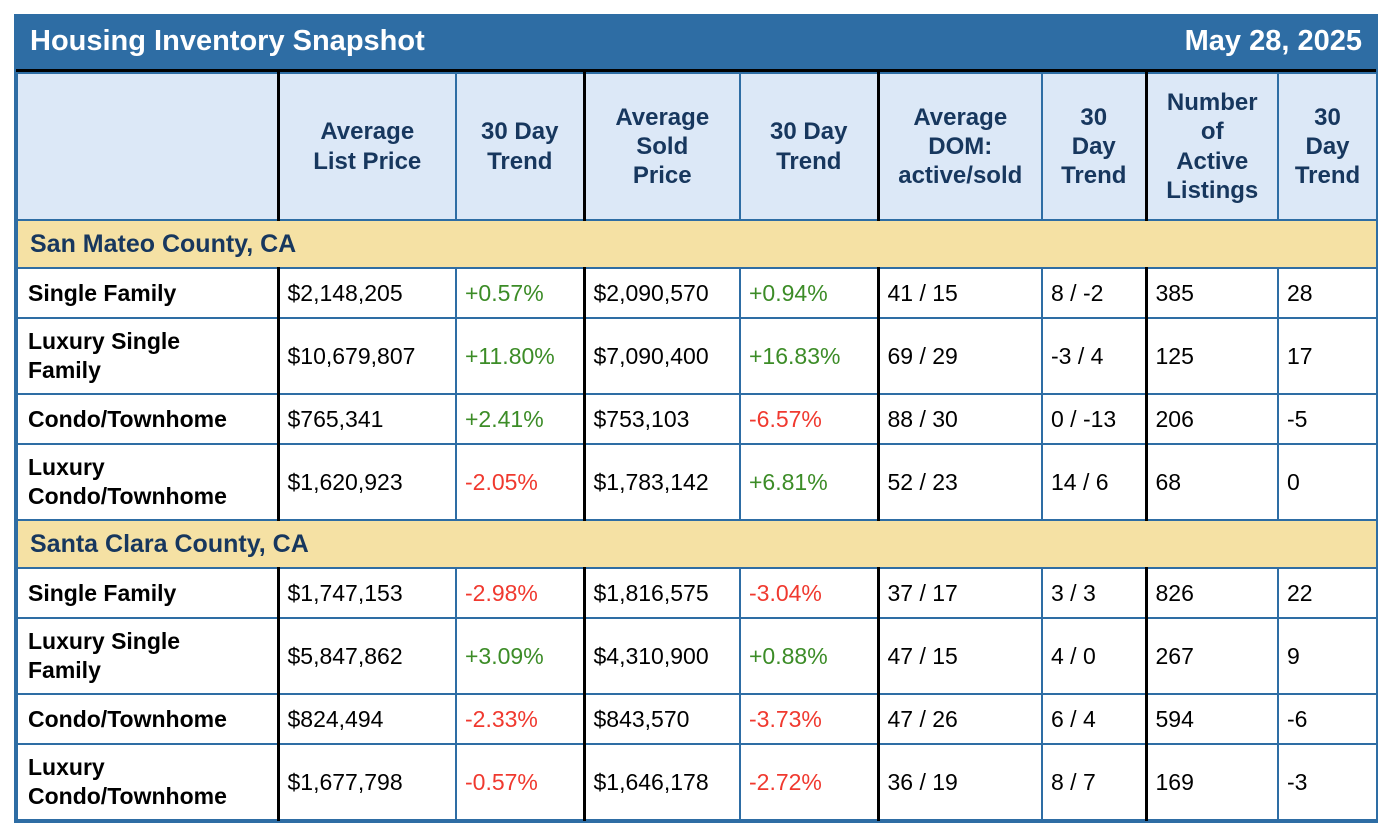 The height and width of the screenshot is (838, 1392). Describe the element at coordinates (1211, 419) in the screenshot. I see `active-listings: 206` at that location.